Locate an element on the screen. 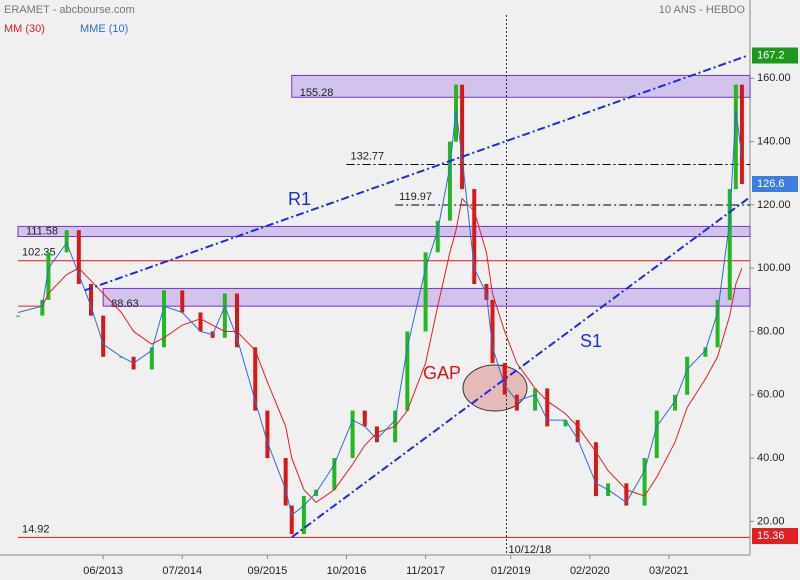  y-tick-label: 160.00 is located at coordinates (774, 78).